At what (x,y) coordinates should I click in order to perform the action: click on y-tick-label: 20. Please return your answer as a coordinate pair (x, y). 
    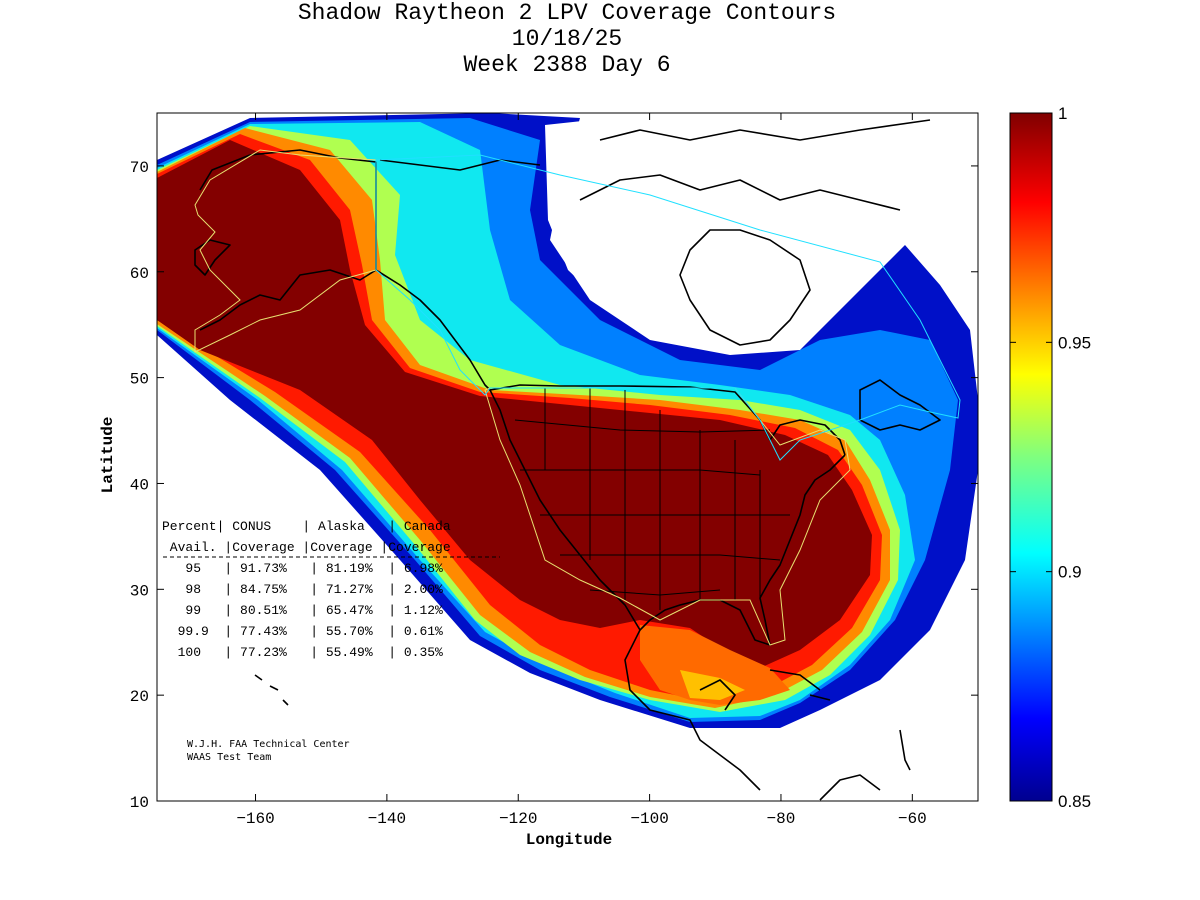
    Looking at the image, I should click on (139, 697).